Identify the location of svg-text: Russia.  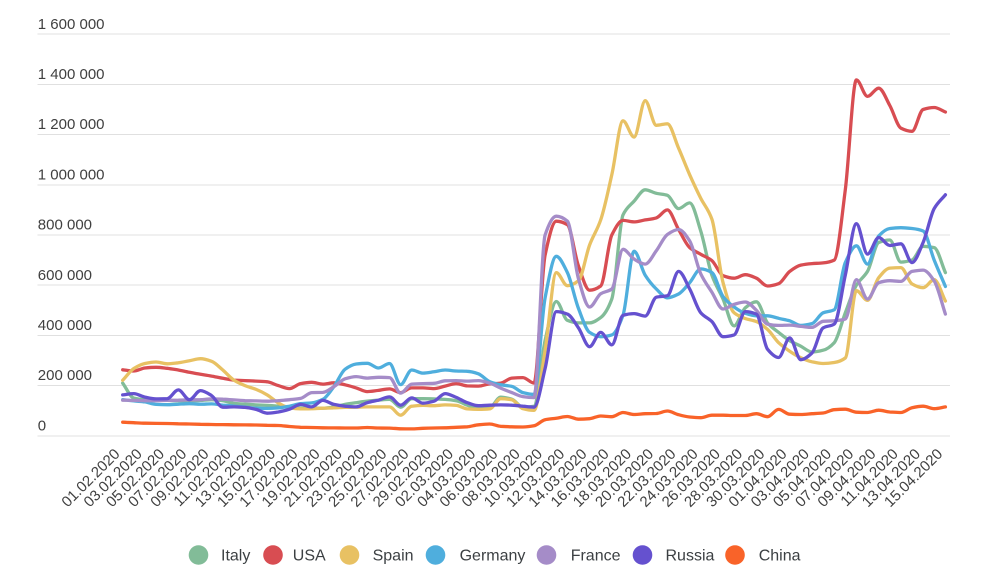
(690, 556).